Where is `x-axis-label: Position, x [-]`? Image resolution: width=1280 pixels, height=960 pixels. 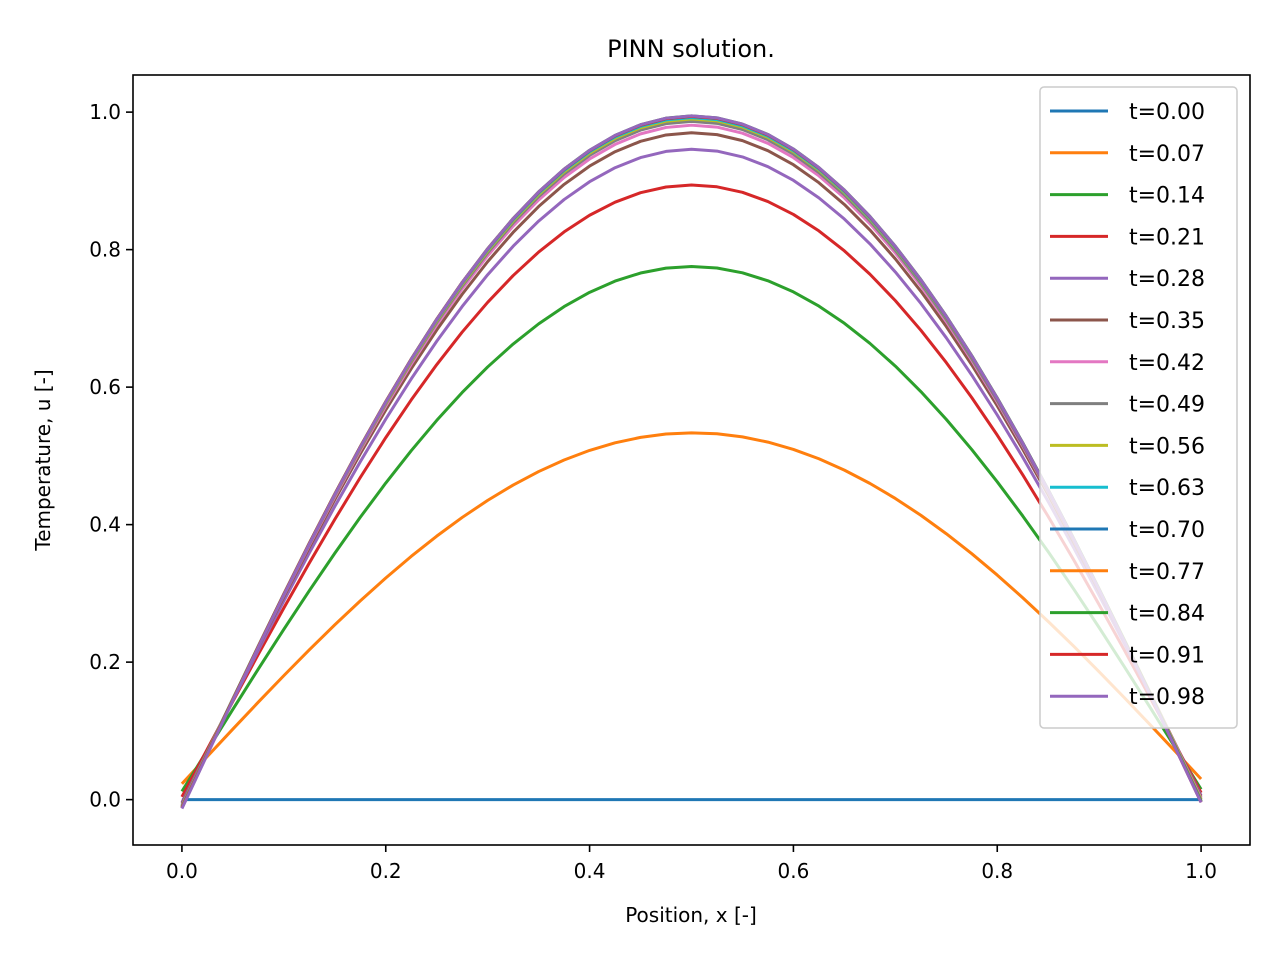
x-axis-label: Position, x [-] is located at coordinates (691, 915).